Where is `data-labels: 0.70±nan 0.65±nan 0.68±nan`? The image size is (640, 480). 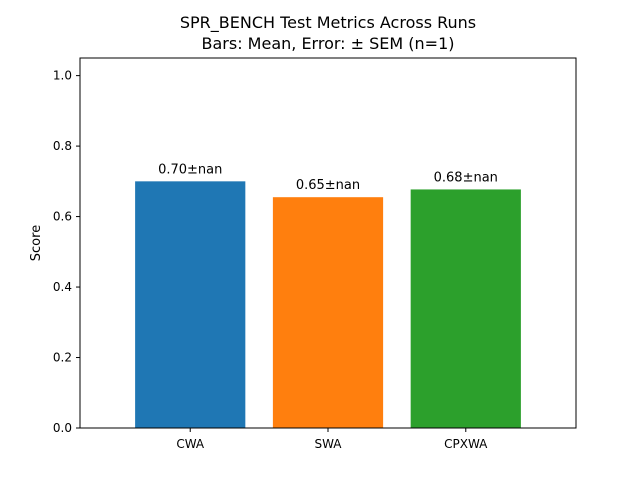 data-labels: 0.70±nan 0.65±nan 0.68±nan is located at coordinates (328, 177).